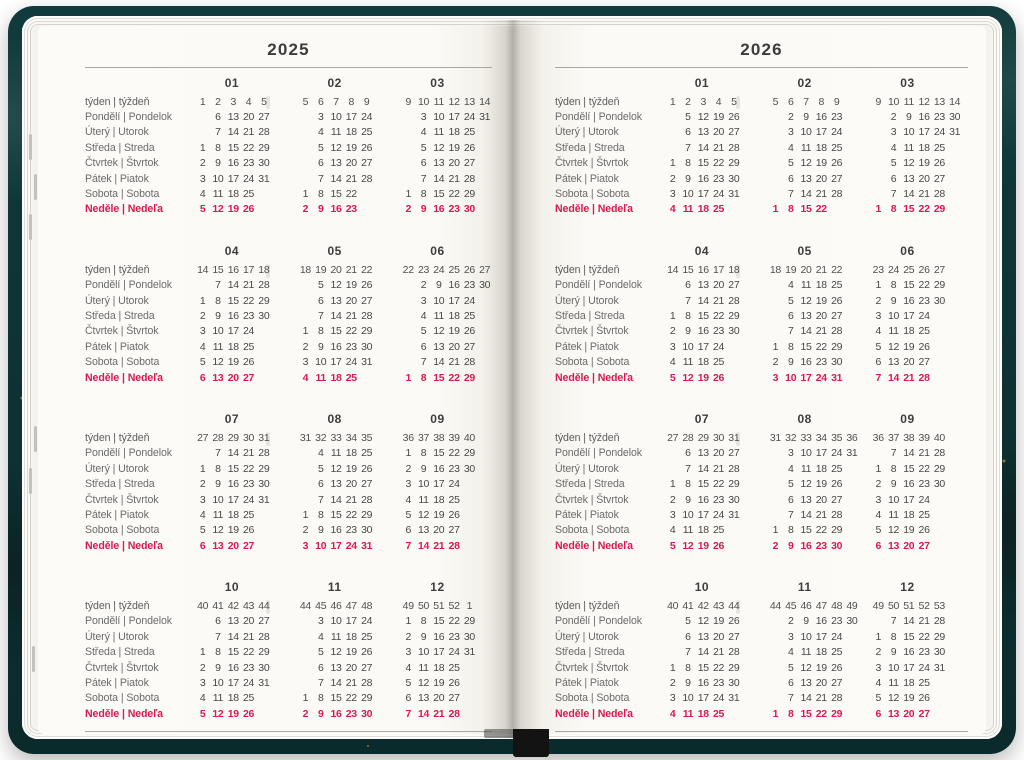  What do you see at coordinates (734, 101) in the screenshot?
I see `week-number: 5` at bounding box center [734, 101].